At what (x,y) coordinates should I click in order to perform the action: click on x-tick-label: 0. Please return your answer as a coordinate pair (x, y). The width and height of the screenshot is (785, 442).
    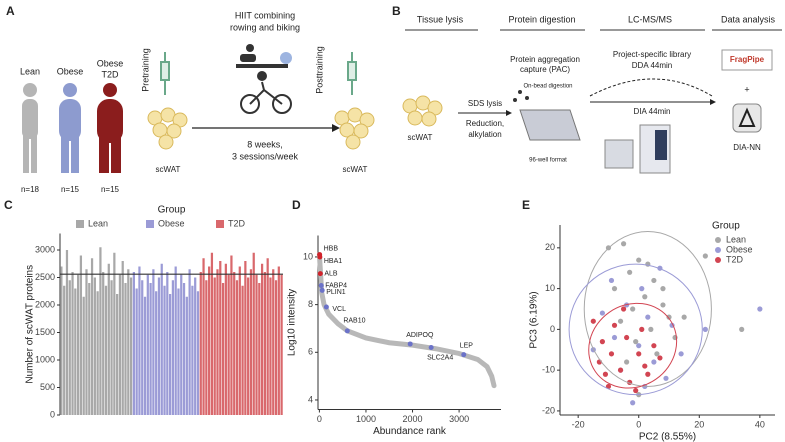
    Looking at the image, I should click on (319, 419).